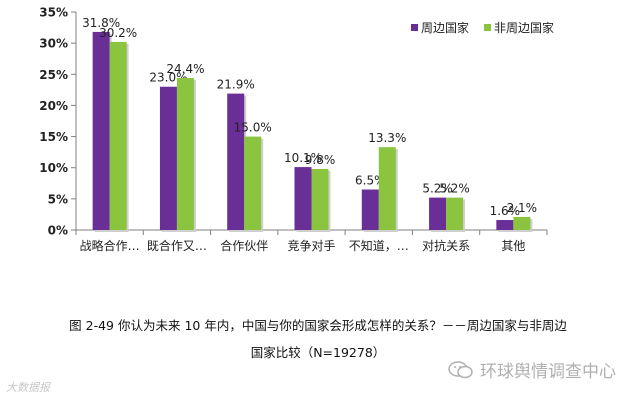 The width and height of the screenshot is (636, 401). I want to click on y-axis: 0% 5% 10% 15% 20% 25% 30% 35%, so click(58, 122).